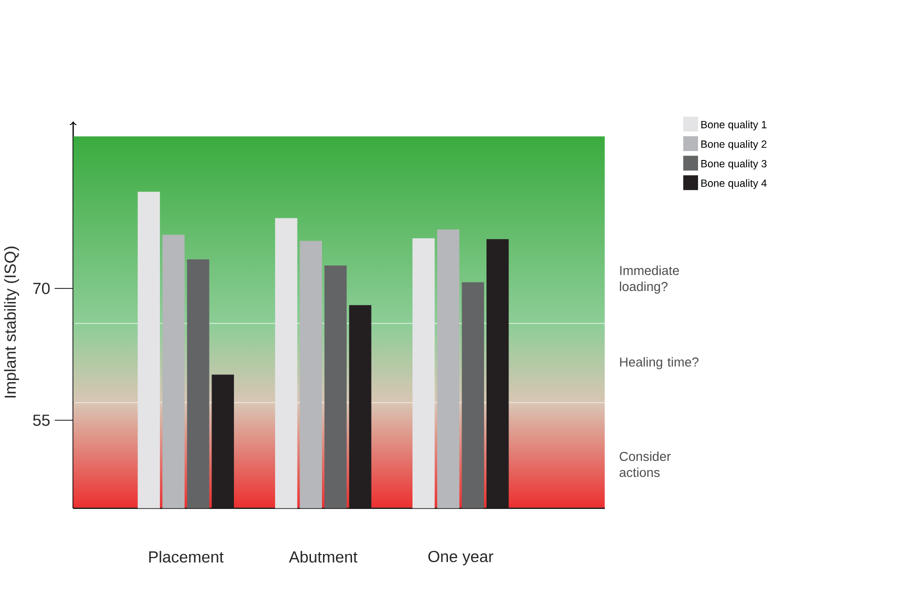 The width and height of the screenshot is (901, 603). What do you see at coordinates (461, 558) in the screenshot?
I see `x-tick-label: One year` at bounding box center [461, 558].